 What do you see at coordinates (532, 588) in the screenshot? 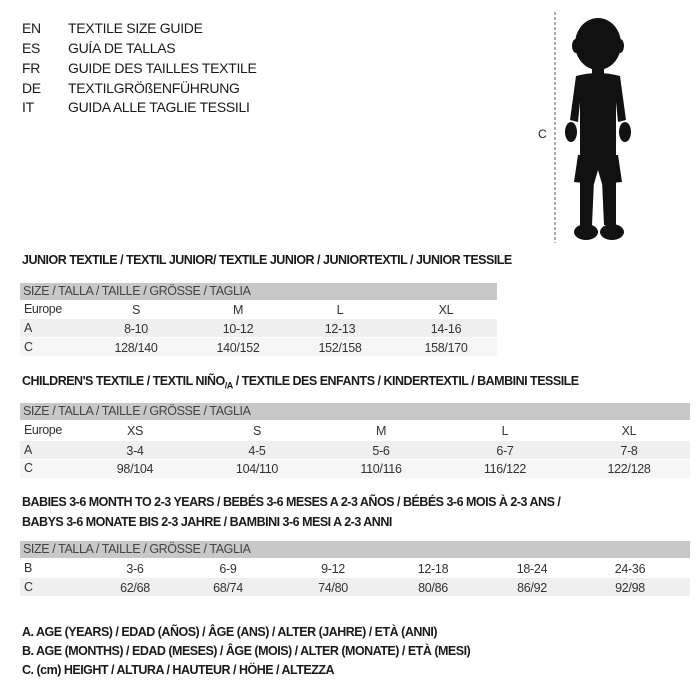
I see `cell: 86/92` at bounding box center [532, 588].